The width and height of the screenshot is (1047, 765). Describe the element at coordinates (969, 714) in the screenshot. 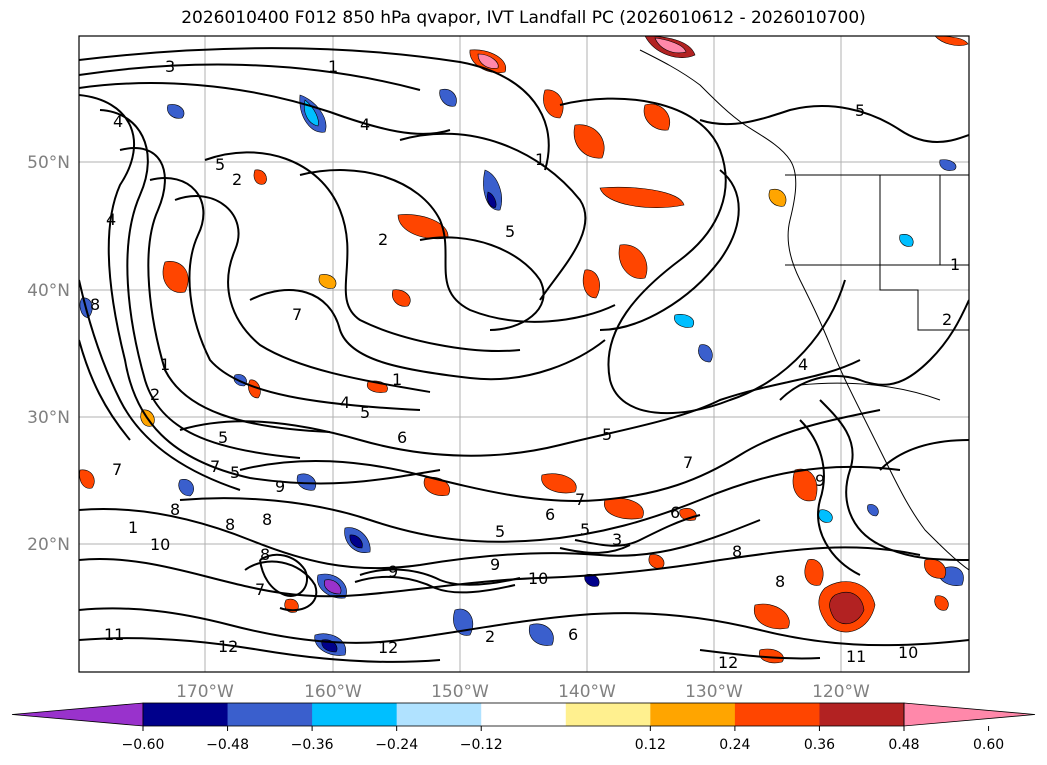

I see `colorbar-extend-right` at that location.